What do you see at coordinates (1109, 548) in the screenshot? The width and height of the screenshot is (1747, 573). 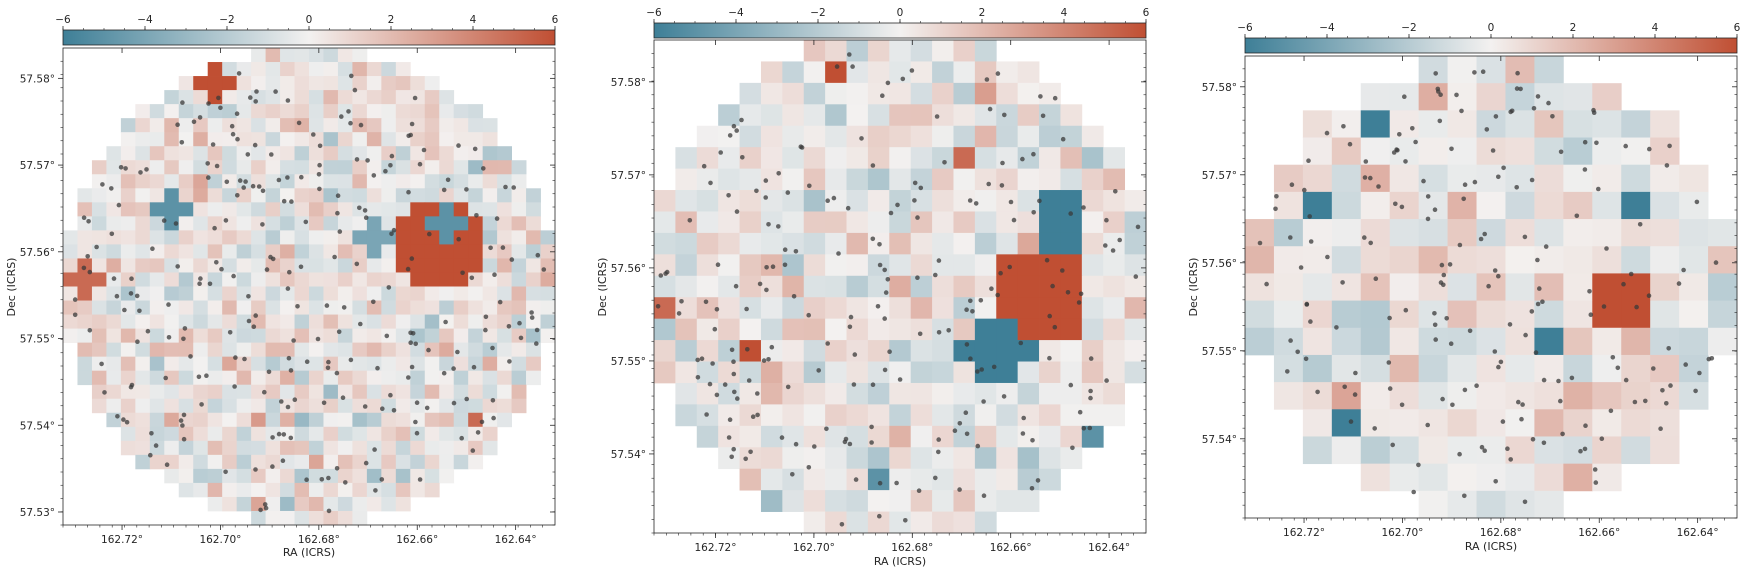 I see `x-tick-label: 162.64°` at bounding box center [1109, 548].